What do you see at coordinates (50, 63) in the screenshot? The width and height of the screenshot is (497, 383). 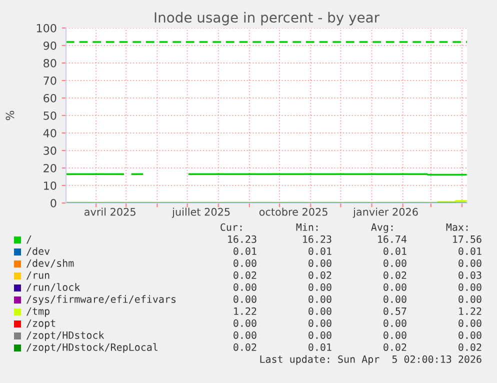 I see `y-tick-label: 80` at bounding box center [50, 63].